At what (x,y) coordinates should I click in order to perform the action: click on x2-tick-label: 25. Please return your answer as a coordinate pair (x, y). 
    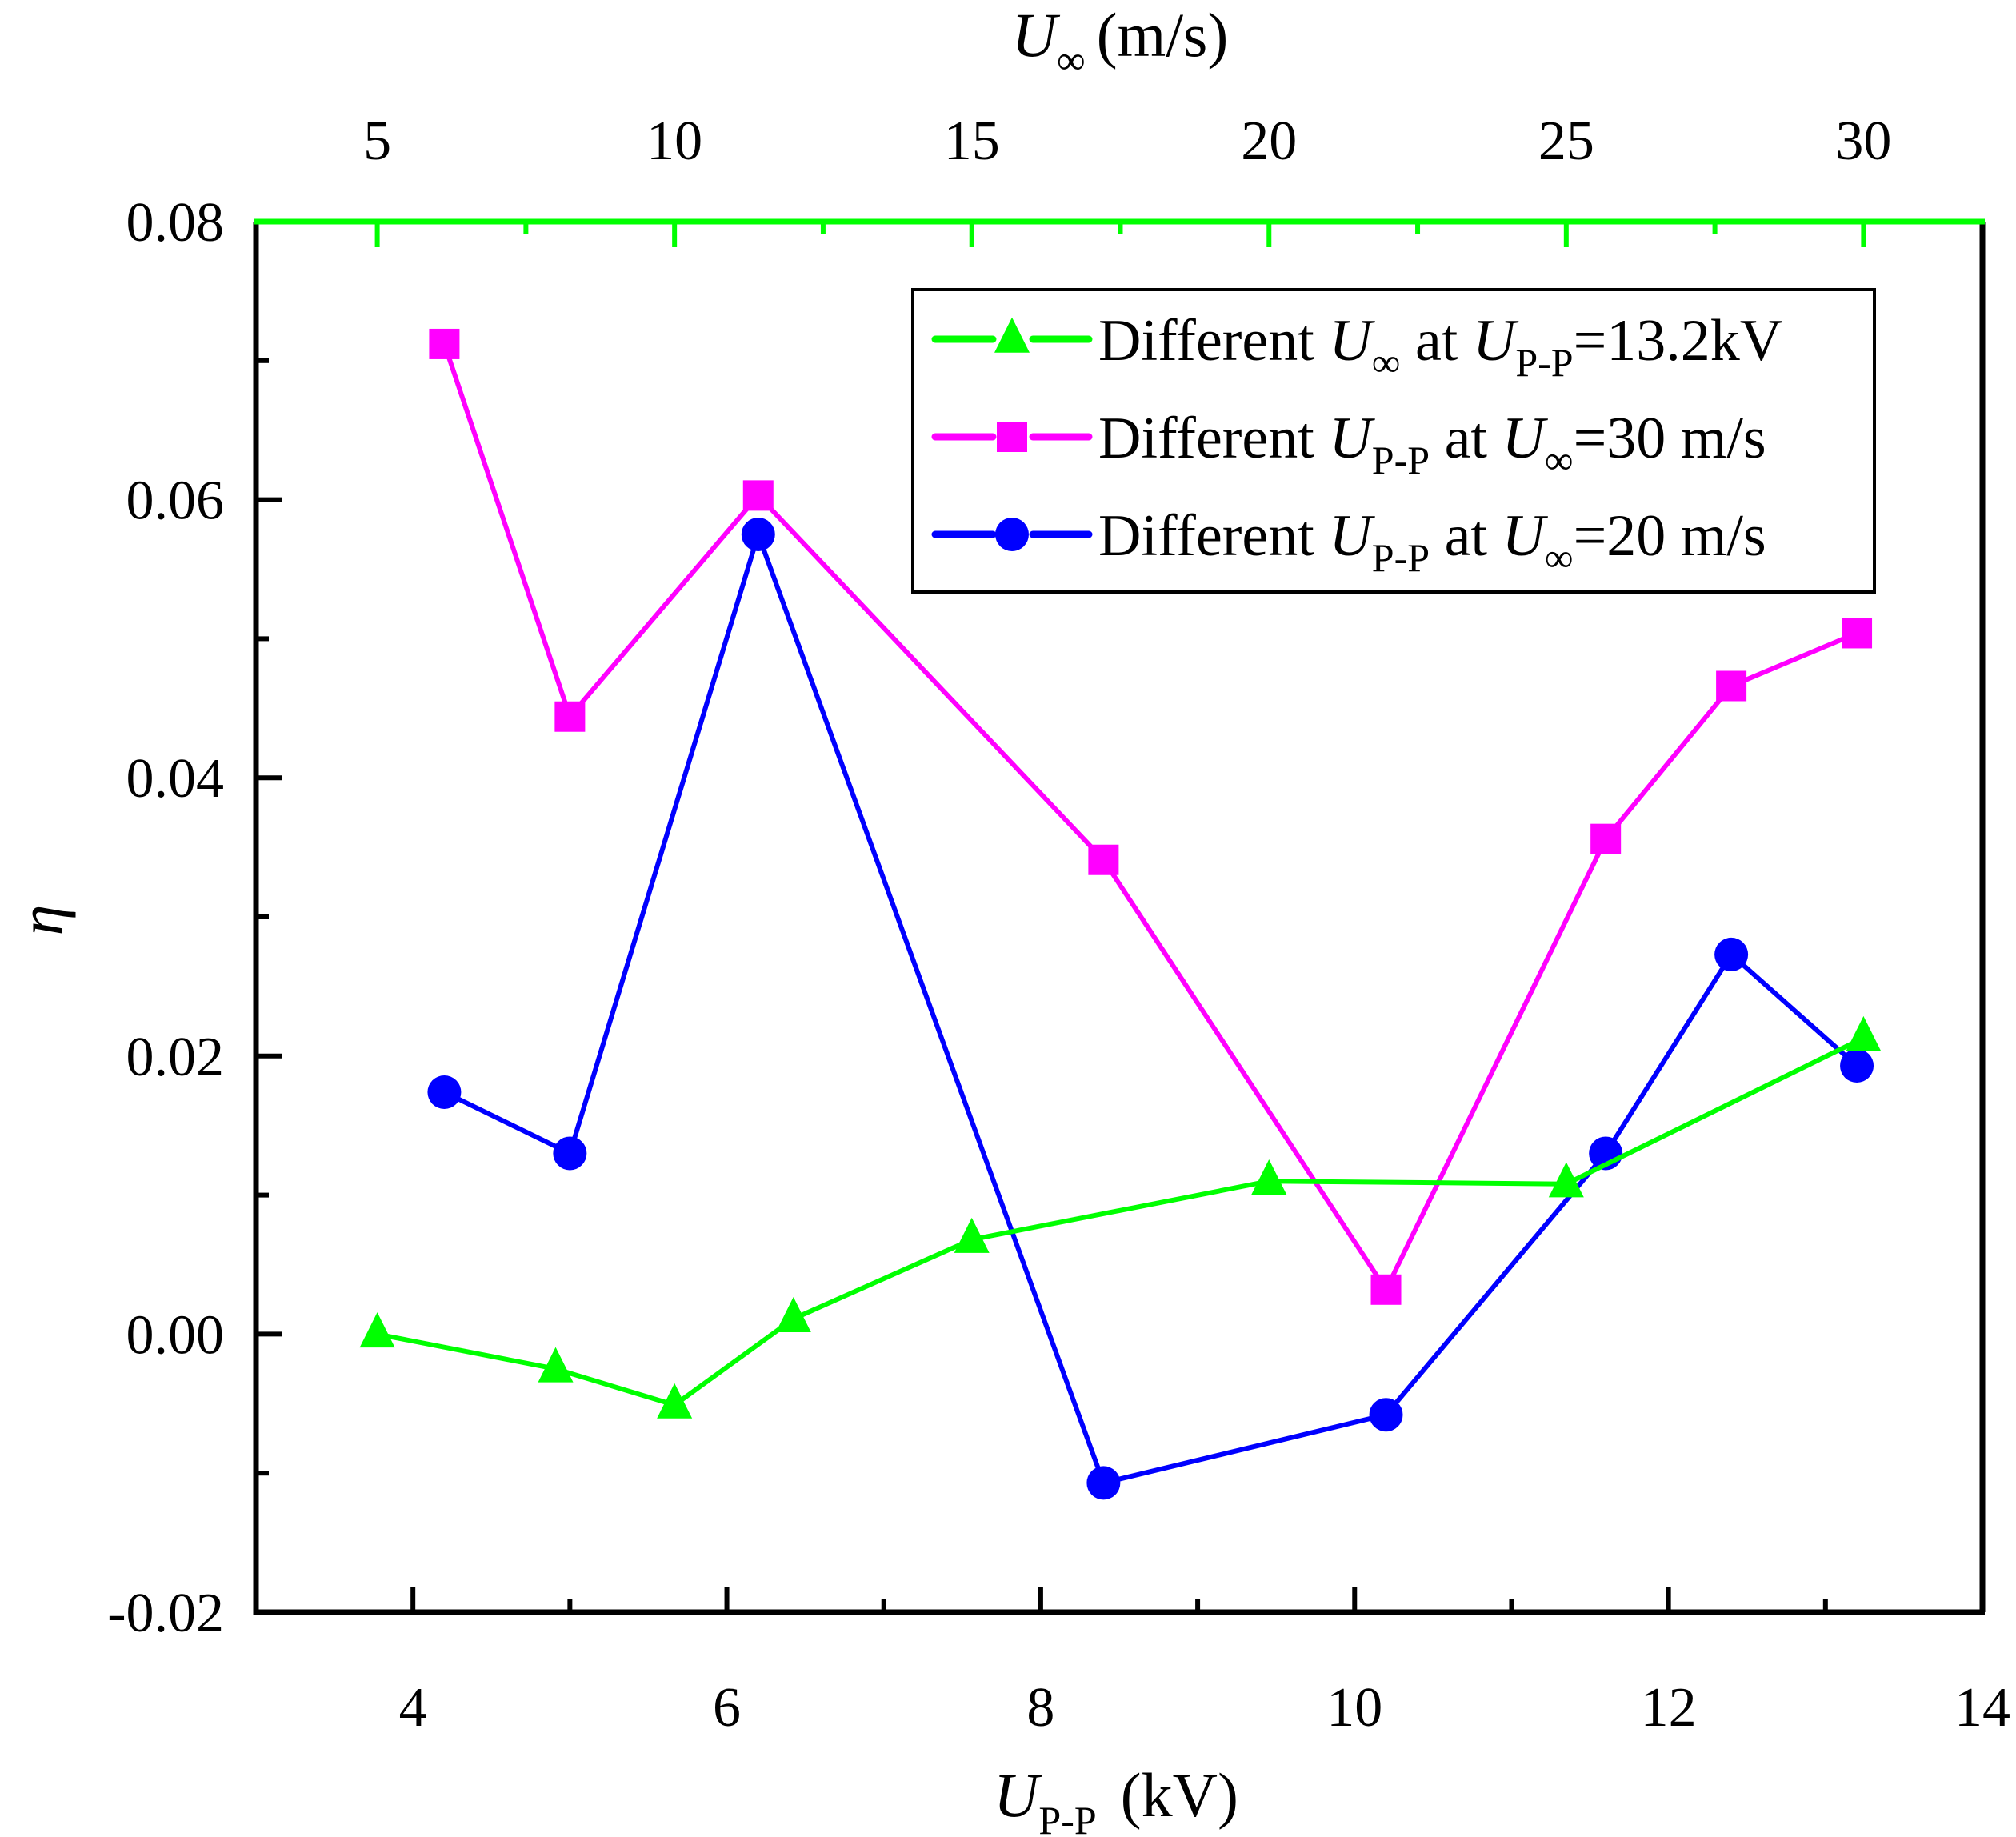
    Looking at the image, I should click on (1566, 141).